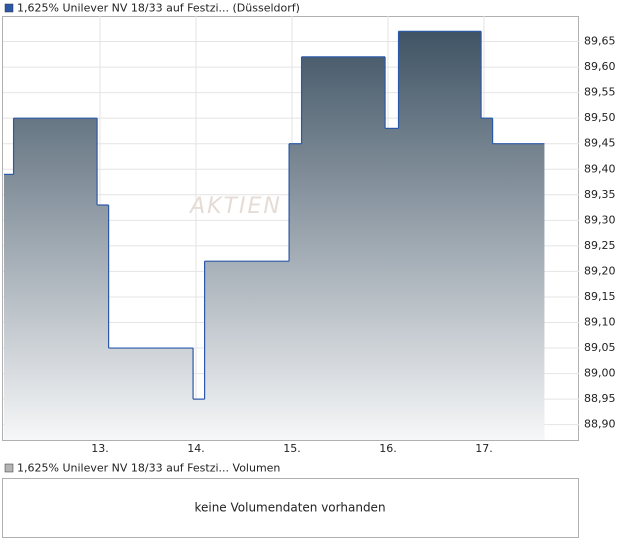  Describe the element at coordinates (600, 66) in the screenshot. I see `y-tick-label: 89,60` at that location.